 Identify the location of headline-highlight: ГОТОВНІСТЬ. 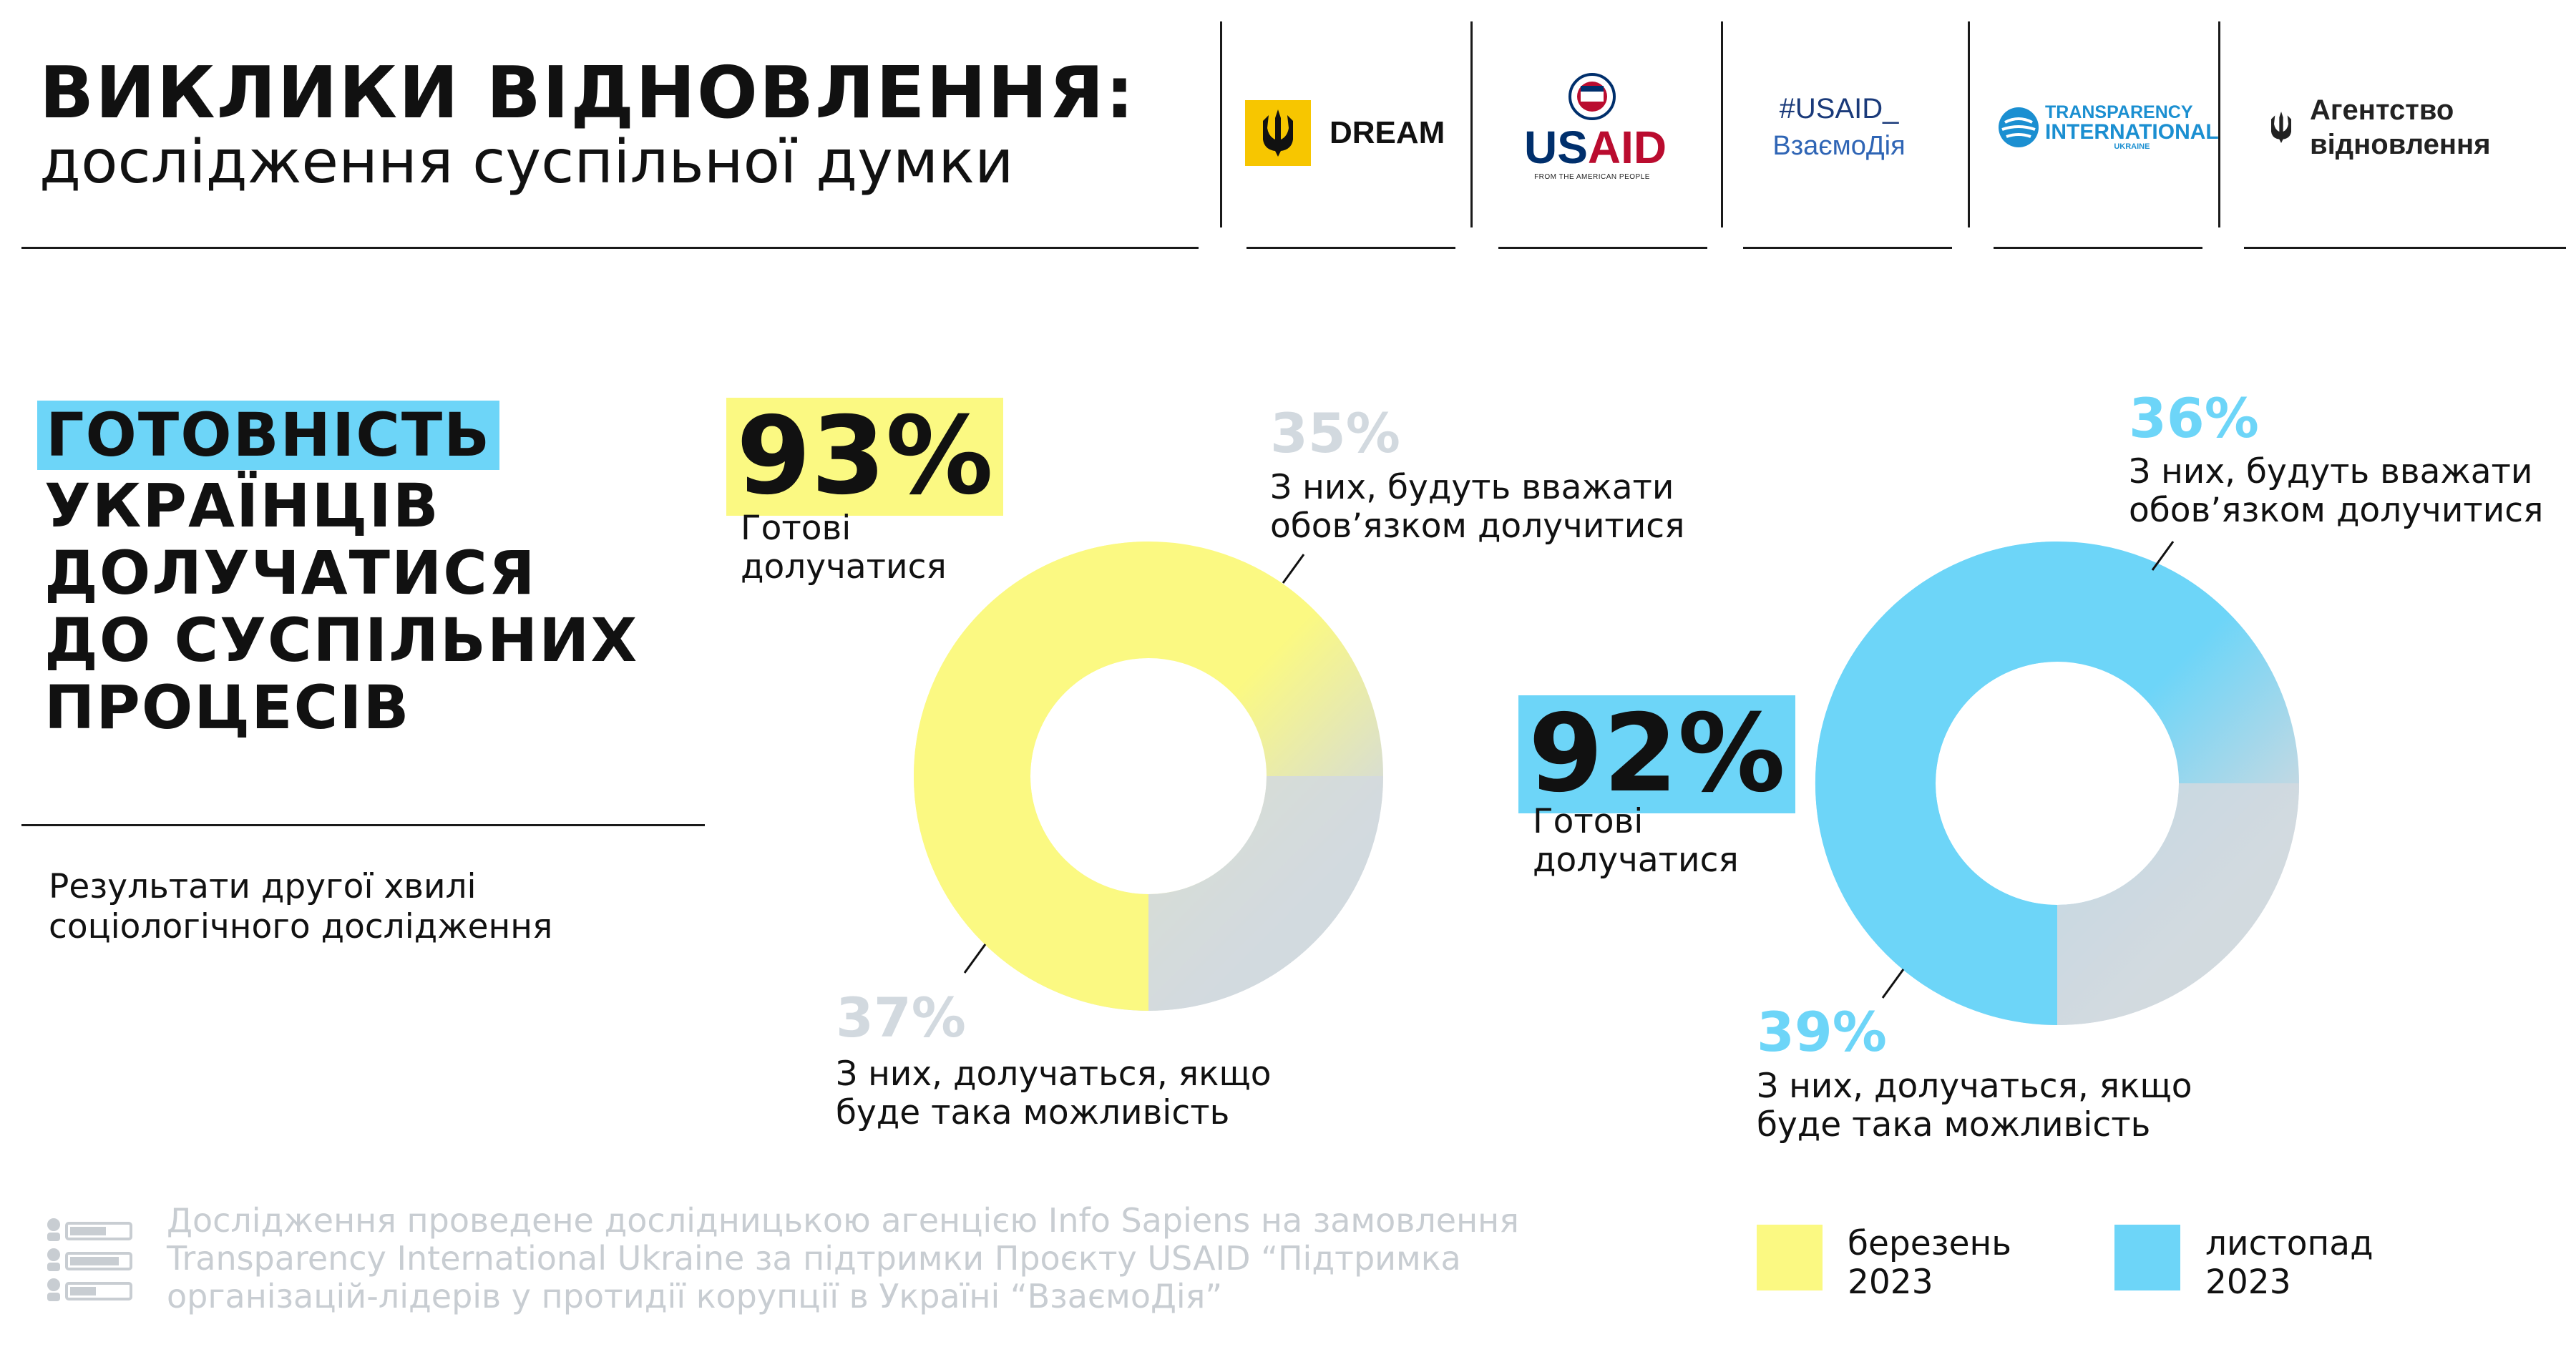
(268, 435).